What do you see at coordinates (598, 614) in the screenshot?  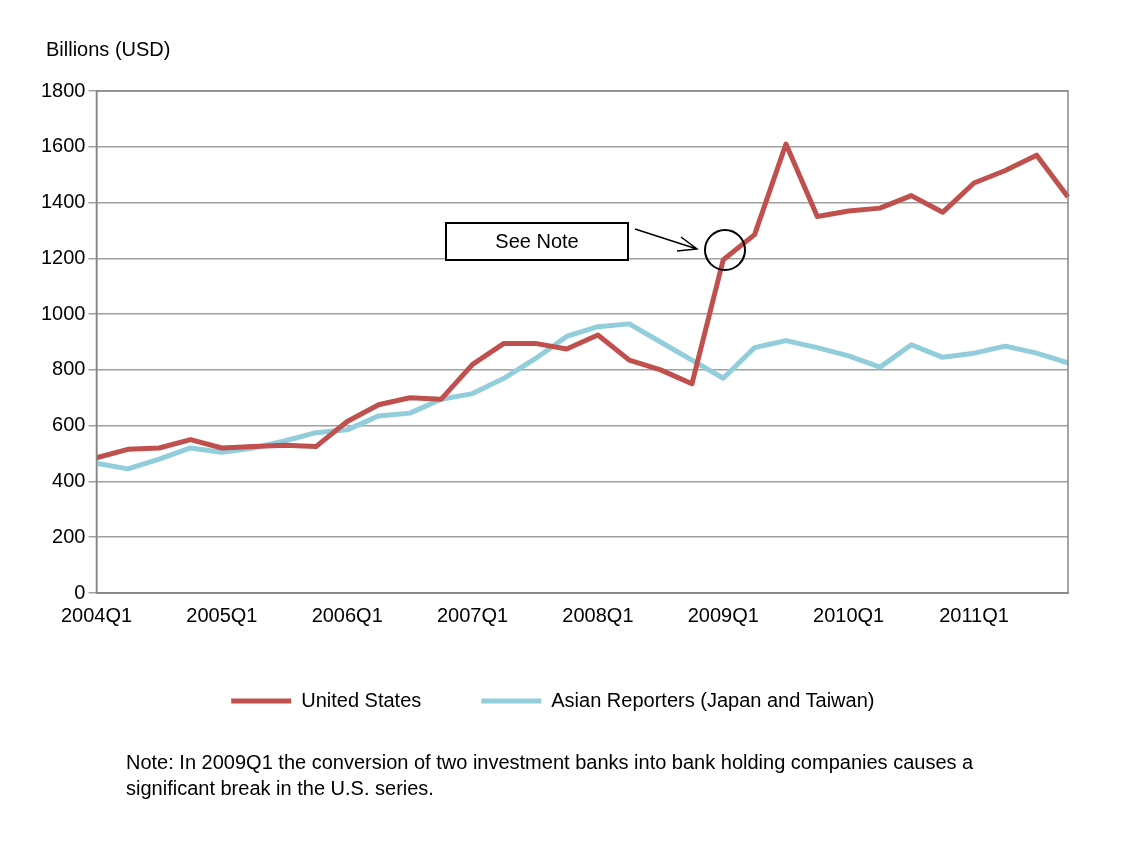 I see `x-tick-label: 2008Q1` at bounding box center [598, 614].